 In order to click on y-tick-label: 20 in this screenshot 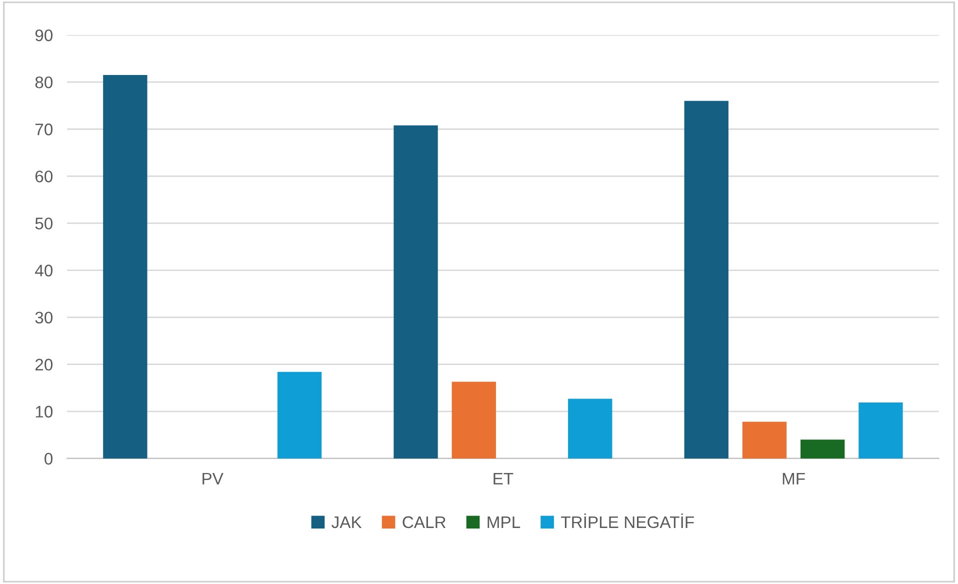, I will do `click(44, 364)`.